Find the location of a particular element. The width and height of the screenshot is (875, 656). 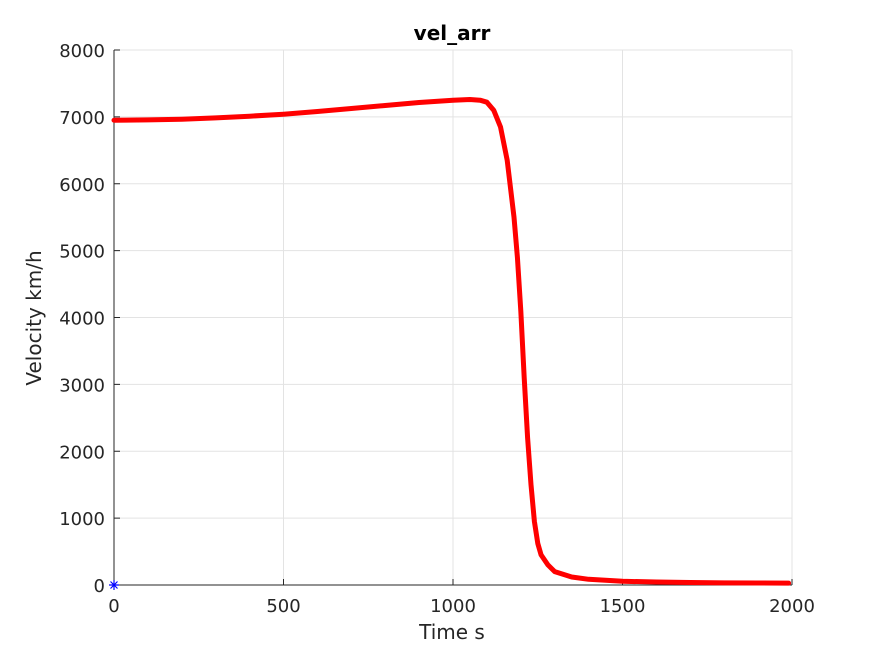

y-tick-label: 2000 is located at coordinates (82, 452).